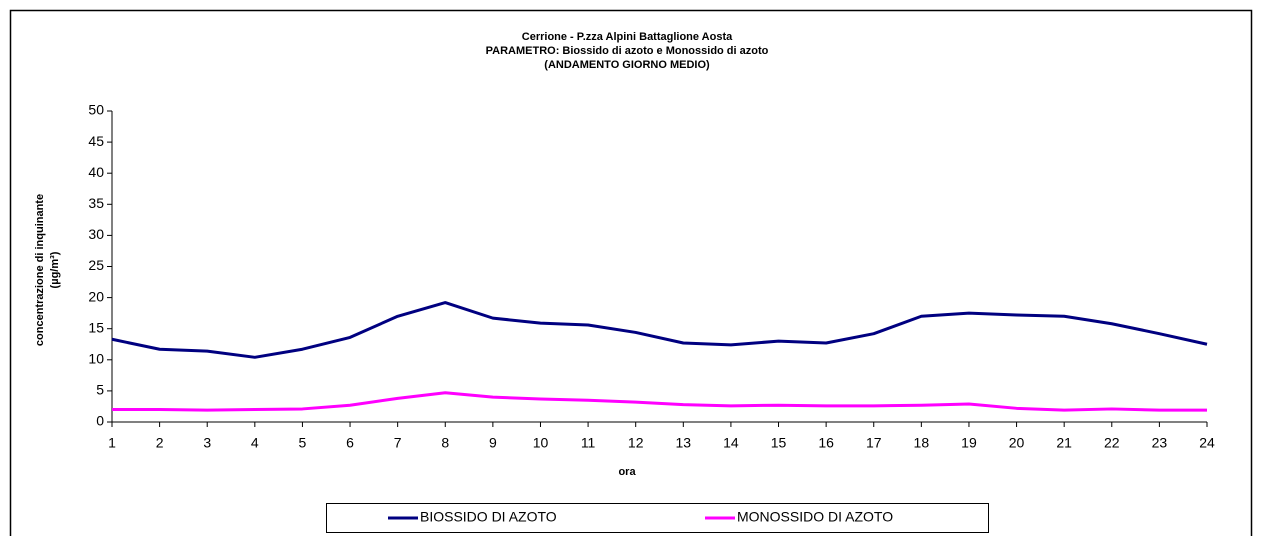 The height and width of the screenshot is (536, 1262). What do you see at coordinates (826, 443) in the screenshot?
I see `x-tick-label: 16` at bounding box center [826, 443].